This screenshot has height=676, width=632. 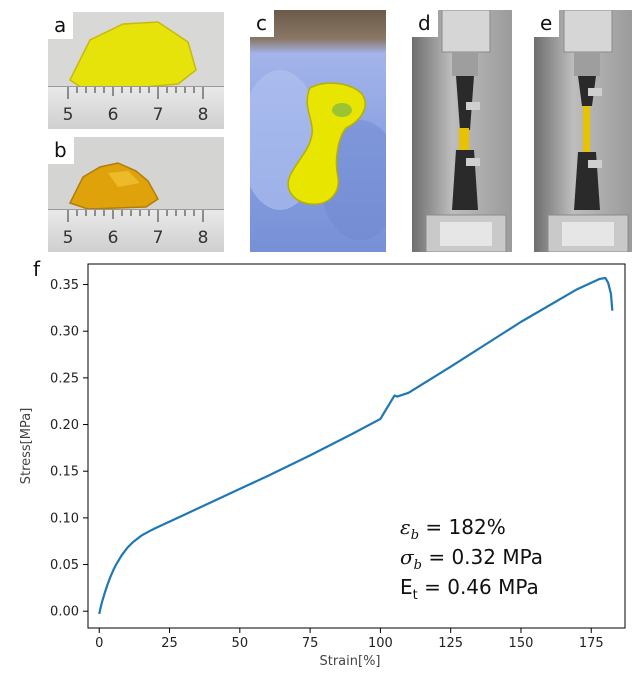 I want to click on break-stress-value: = 0.32 MPa, so click(x=482, y=557).